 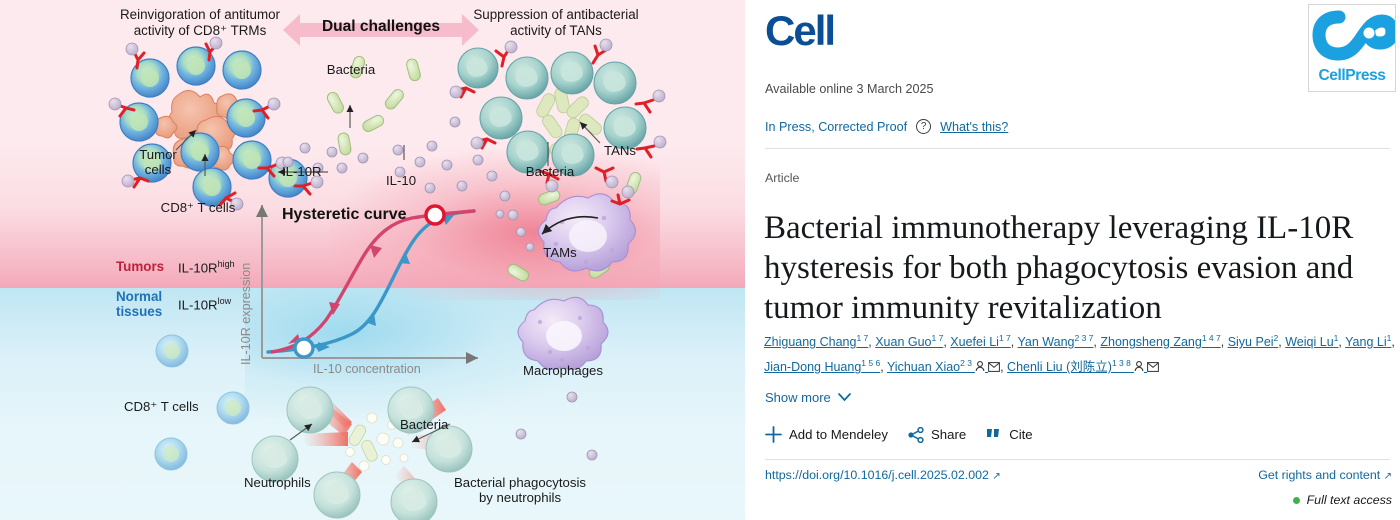 What do you see at coordinates (1077, 459) in the screenshot?
I see `footer-divider` at bounding box center [1077, 459].